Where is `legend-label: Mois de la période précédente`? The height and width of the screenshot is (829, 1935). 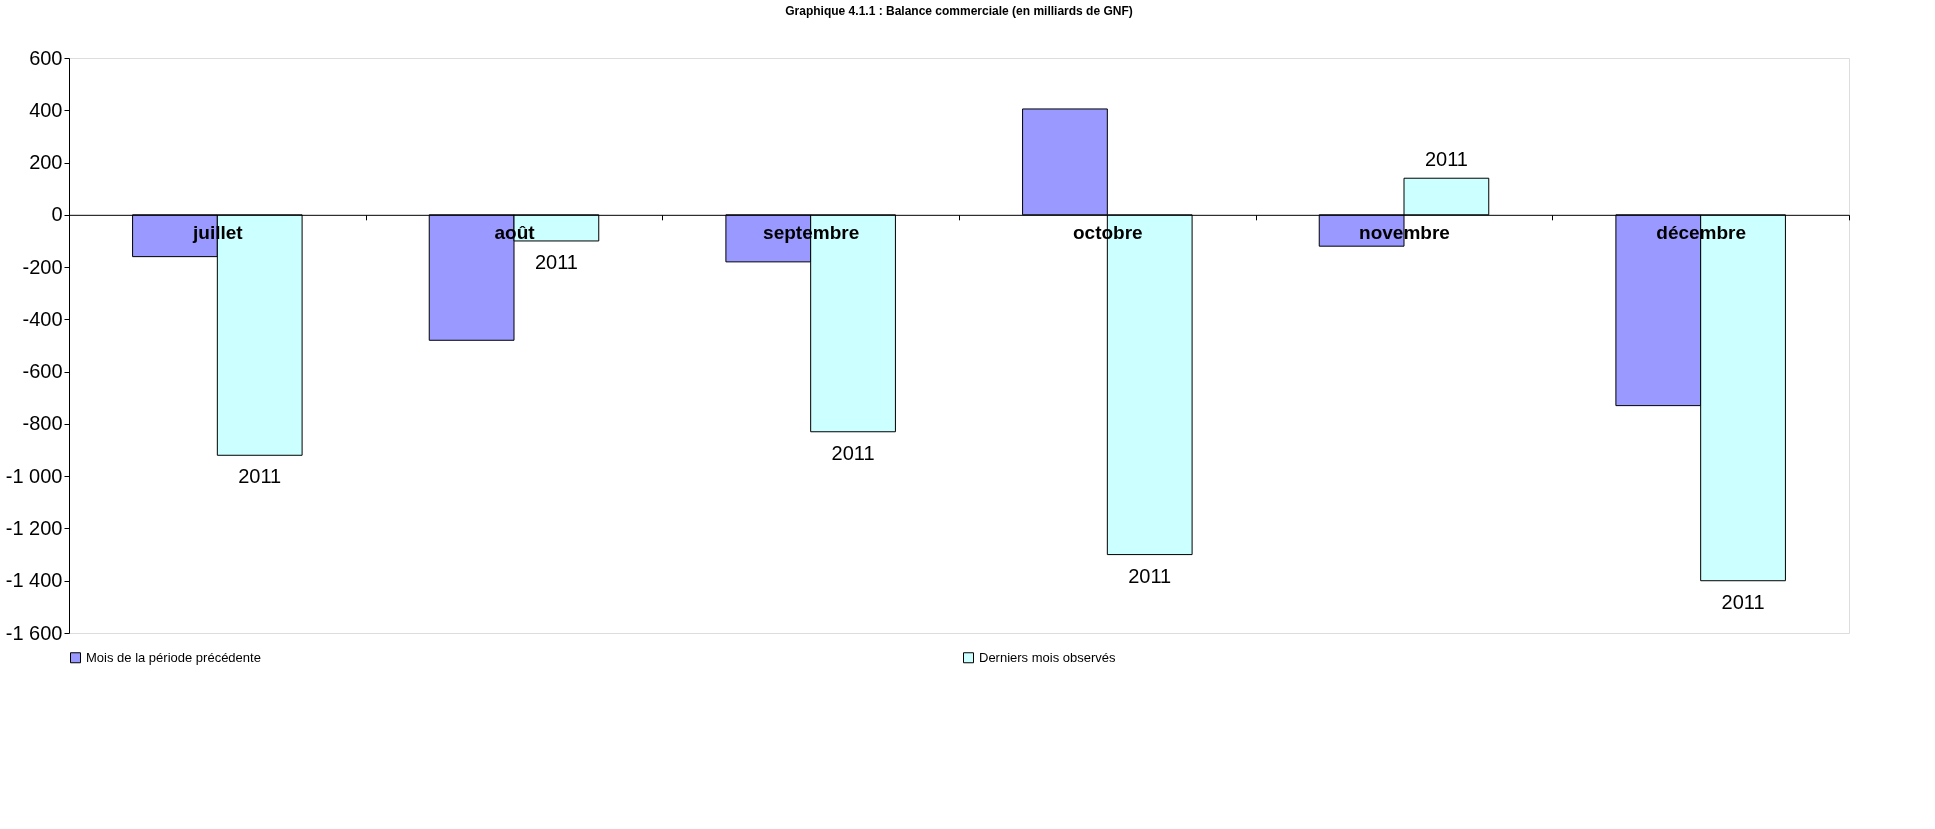 legend-label: Mois de la période précédente is located at coordinates (173, 657).